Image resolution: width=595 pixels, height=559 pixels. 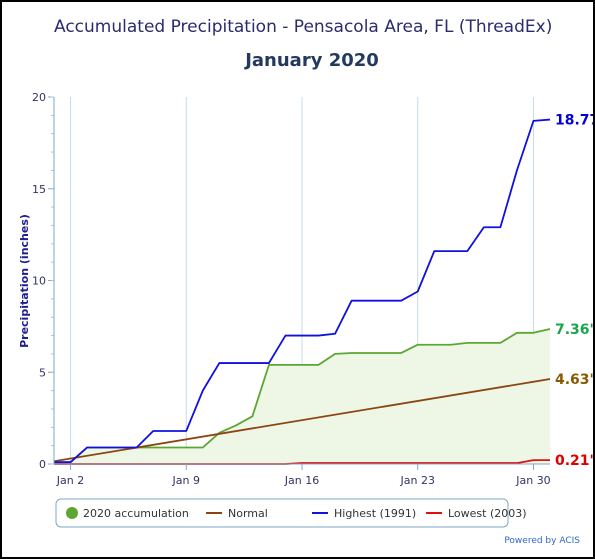 What do you see at coordinates (39, 97) in the screenshot?
I see `y-tick-label: 20` at bounding box center [39, 97].